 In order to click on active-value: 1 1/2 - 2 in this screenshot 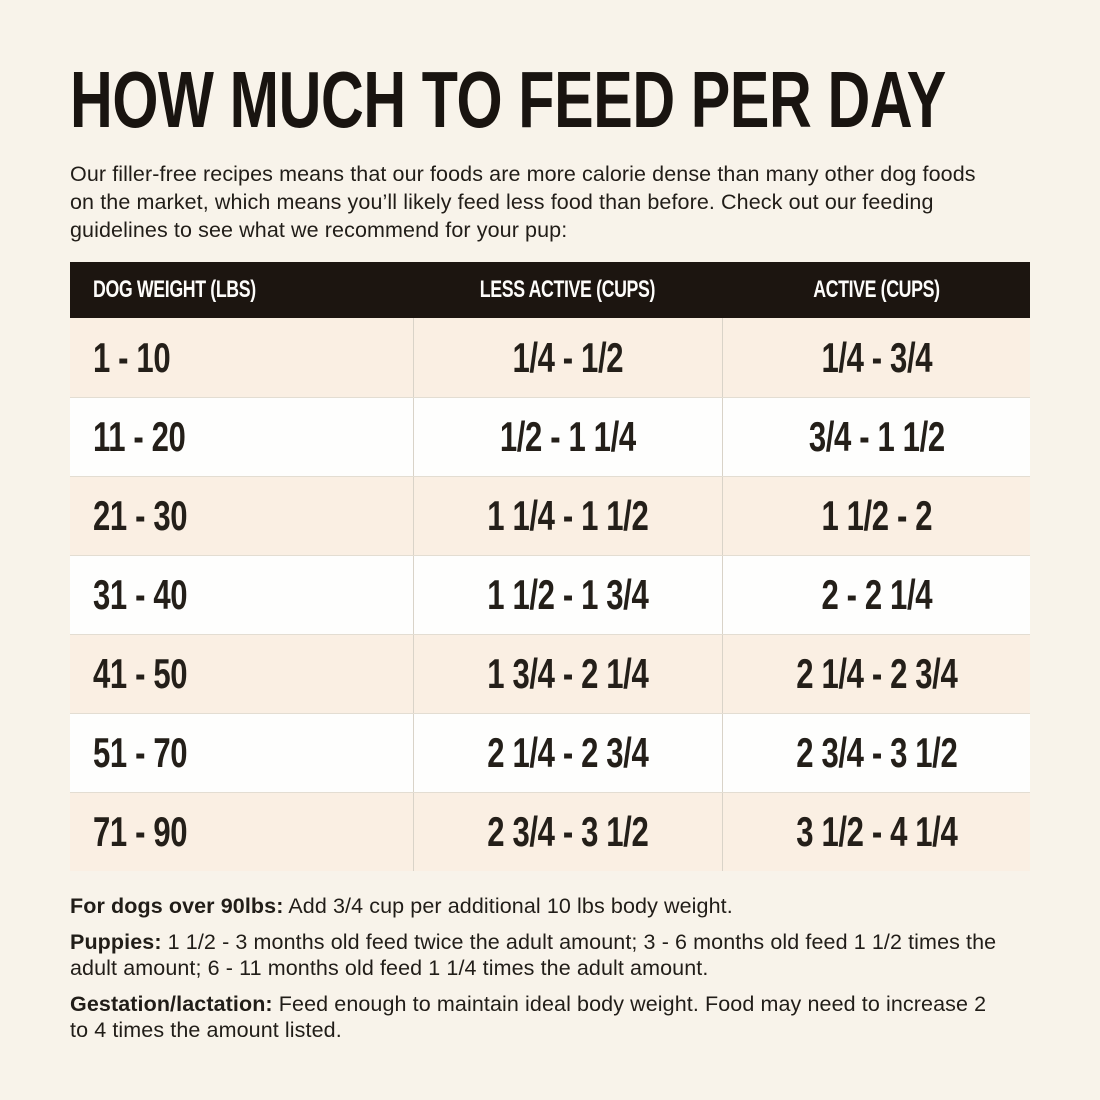, I will do `click(876, 515)`.